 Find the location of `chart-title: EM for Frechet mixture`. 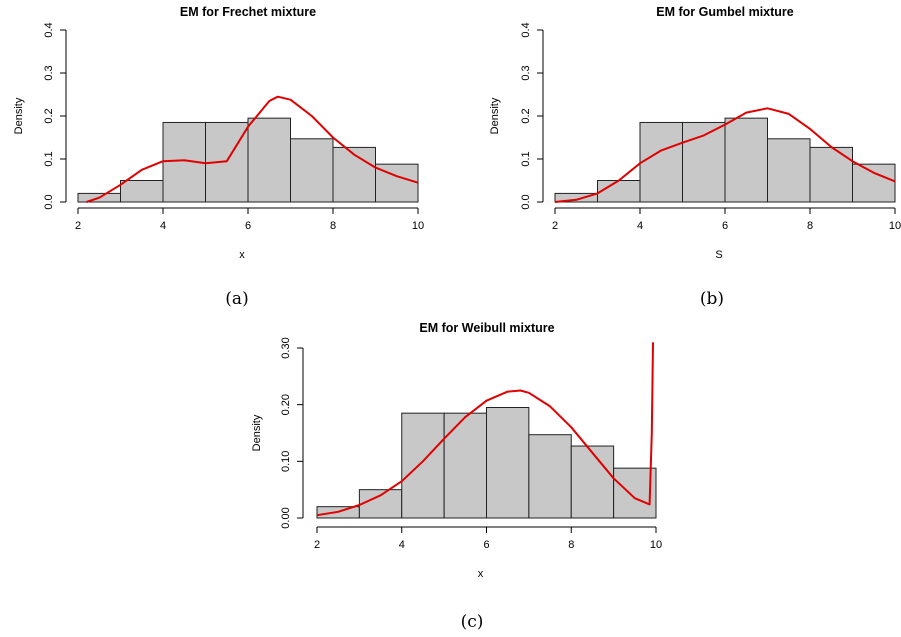

chart-title: EM for Frechet mixture is located at coordinates (248, 12).